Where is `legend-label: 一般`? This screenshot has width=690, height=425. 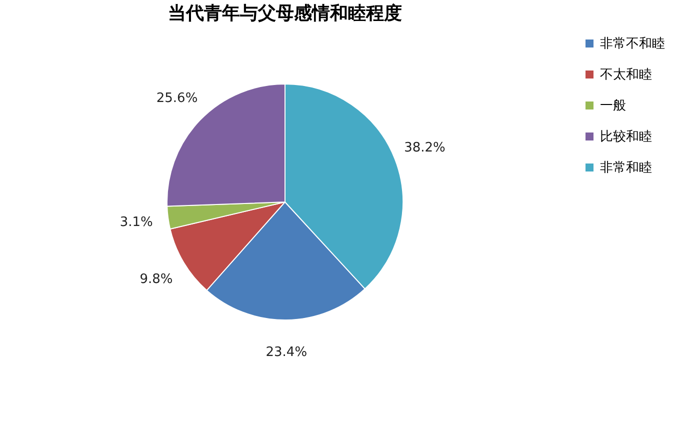
legend-label: 一般 is located at coordinates (613, 106).